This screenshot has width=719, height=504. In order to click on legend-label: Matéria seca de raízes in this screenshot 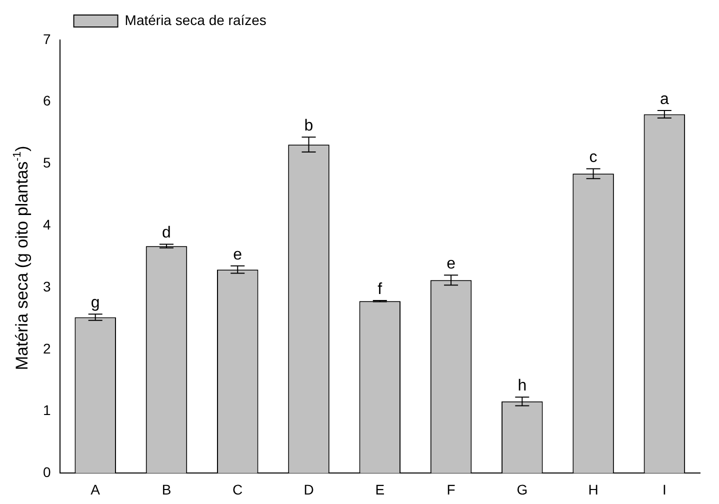, I will do `click(195, 20)`.